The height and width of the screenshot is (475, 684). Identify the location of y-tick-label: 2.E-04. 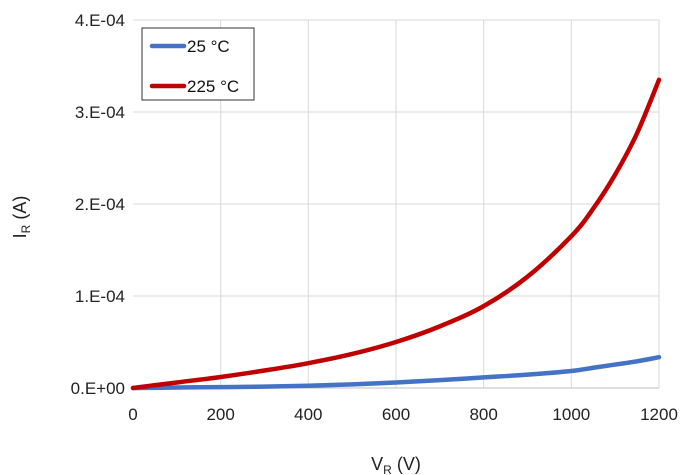
(100, 204).